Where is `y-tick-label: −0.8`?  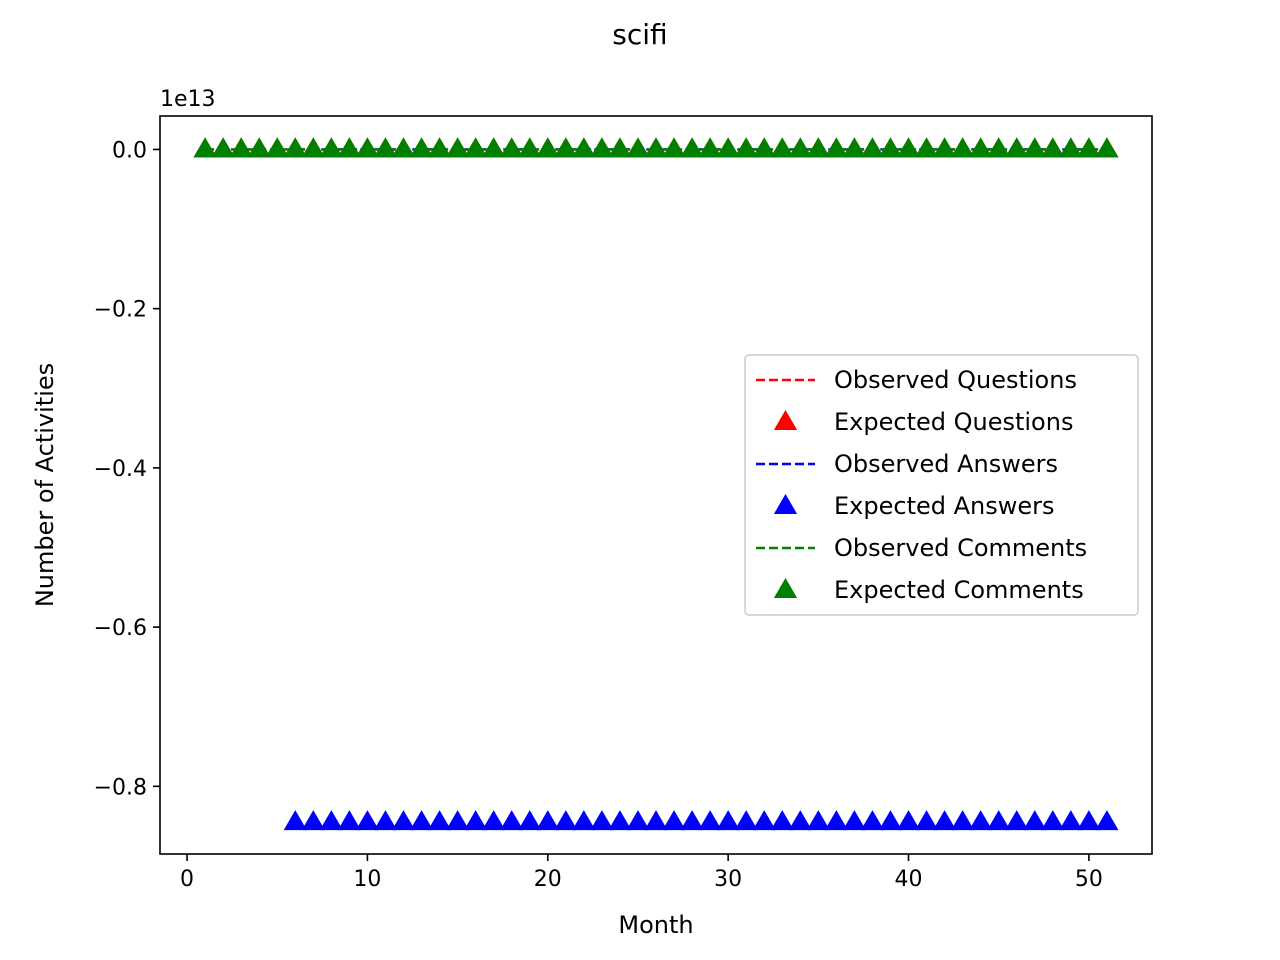 y-tick-label: −0.8 is located at coordinates (120, 787).